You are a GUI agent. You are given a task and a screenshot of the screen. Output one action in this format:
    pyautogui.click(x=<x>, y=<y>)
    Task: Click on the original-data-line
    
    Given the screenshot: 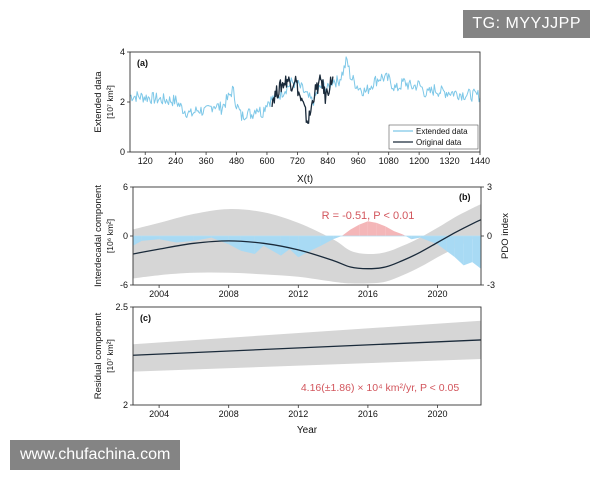 What is the action you would take?
    pyautogui.click(x=302, y=99)
    